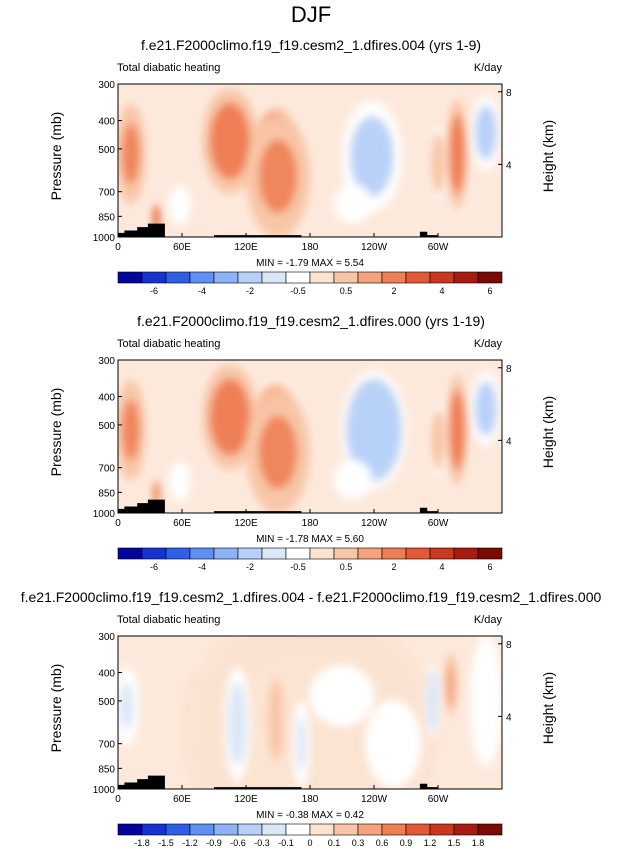 This screenshot has height=851, width=622. I want to click on panel-3-colorbar-label-7: 0, so click(309, 843).